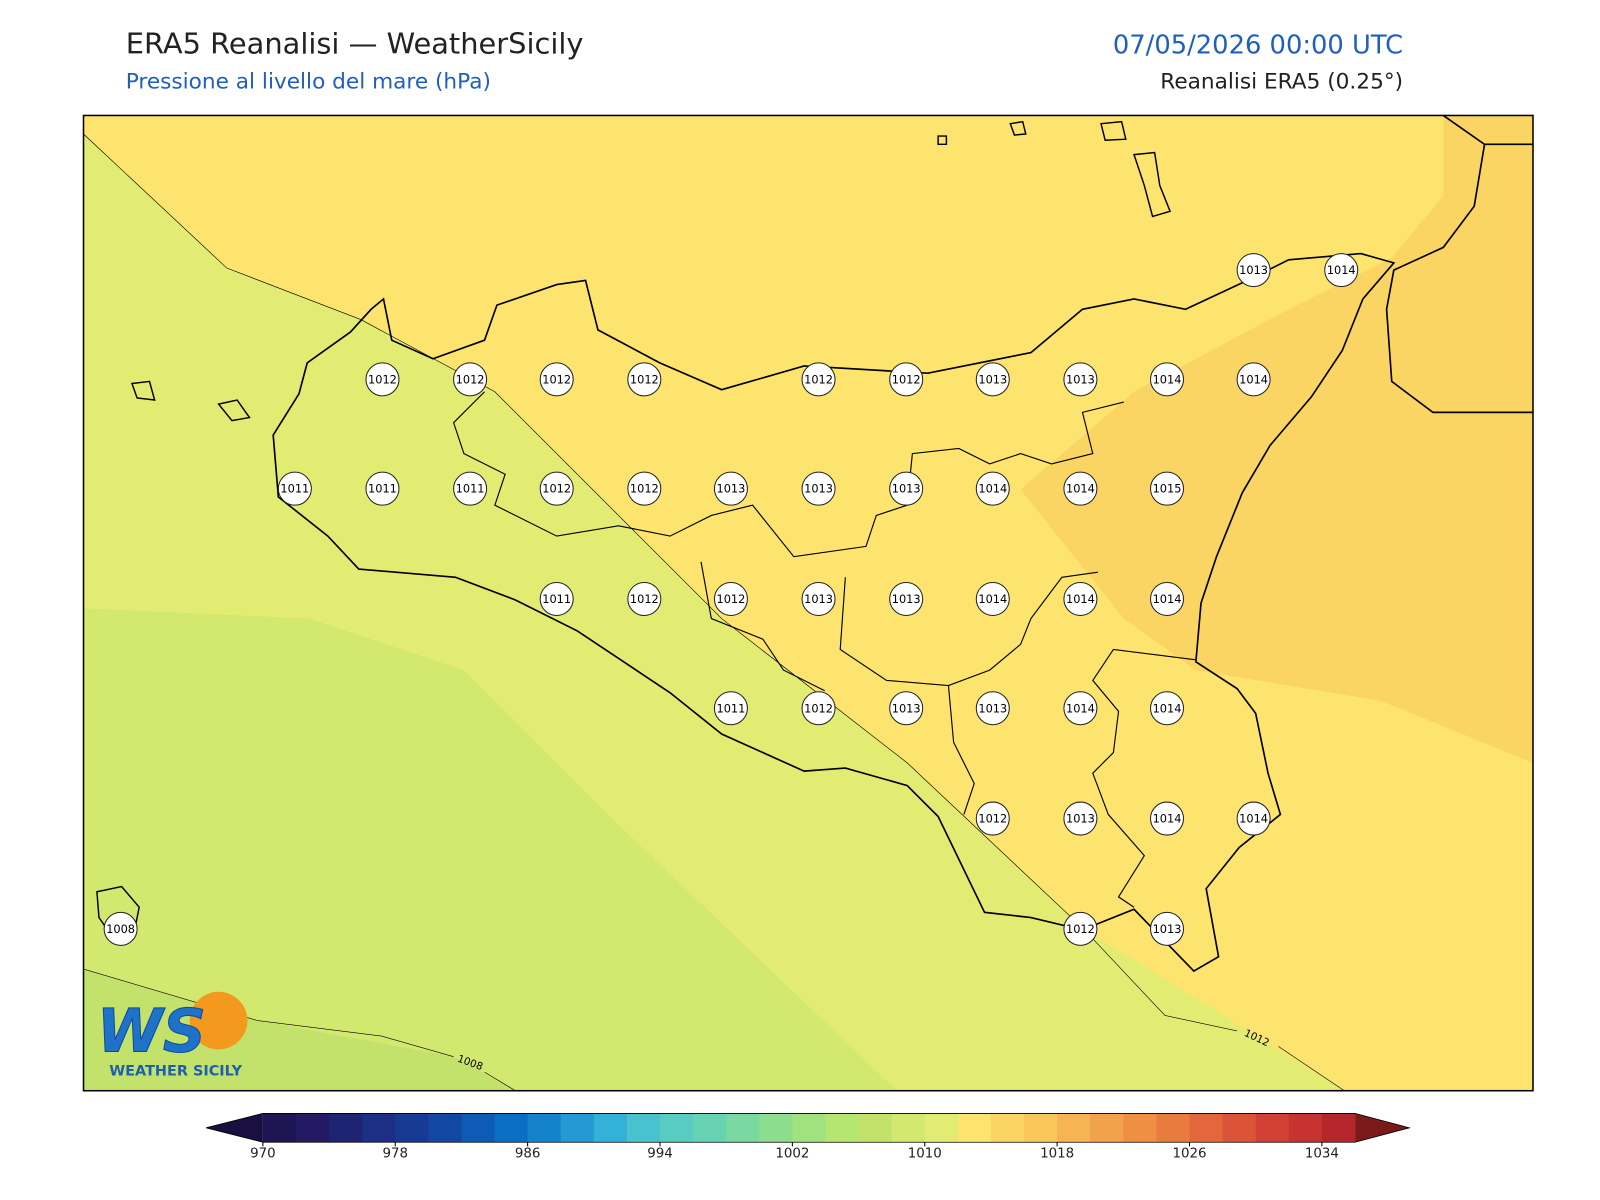  What do you see at coordinates (172, 1035) in the screenshot?
I see `logo: WS WEATHER SICILY` at bounding box center [172, 1035].